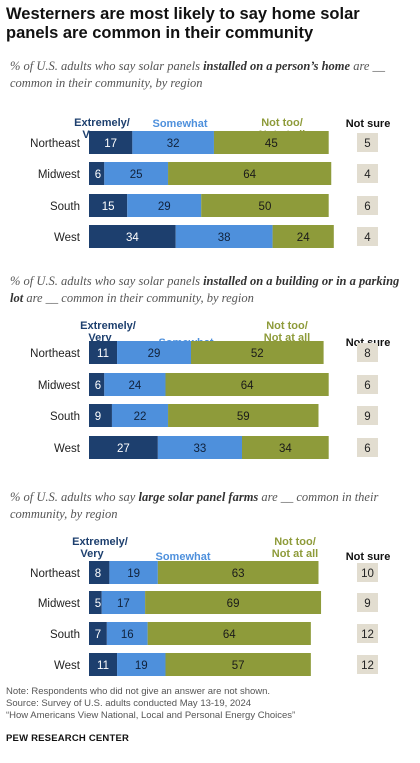 The height and width of the screenshot is (763, 420). I want to click on bar-value-label: 52, so click(257, 354).